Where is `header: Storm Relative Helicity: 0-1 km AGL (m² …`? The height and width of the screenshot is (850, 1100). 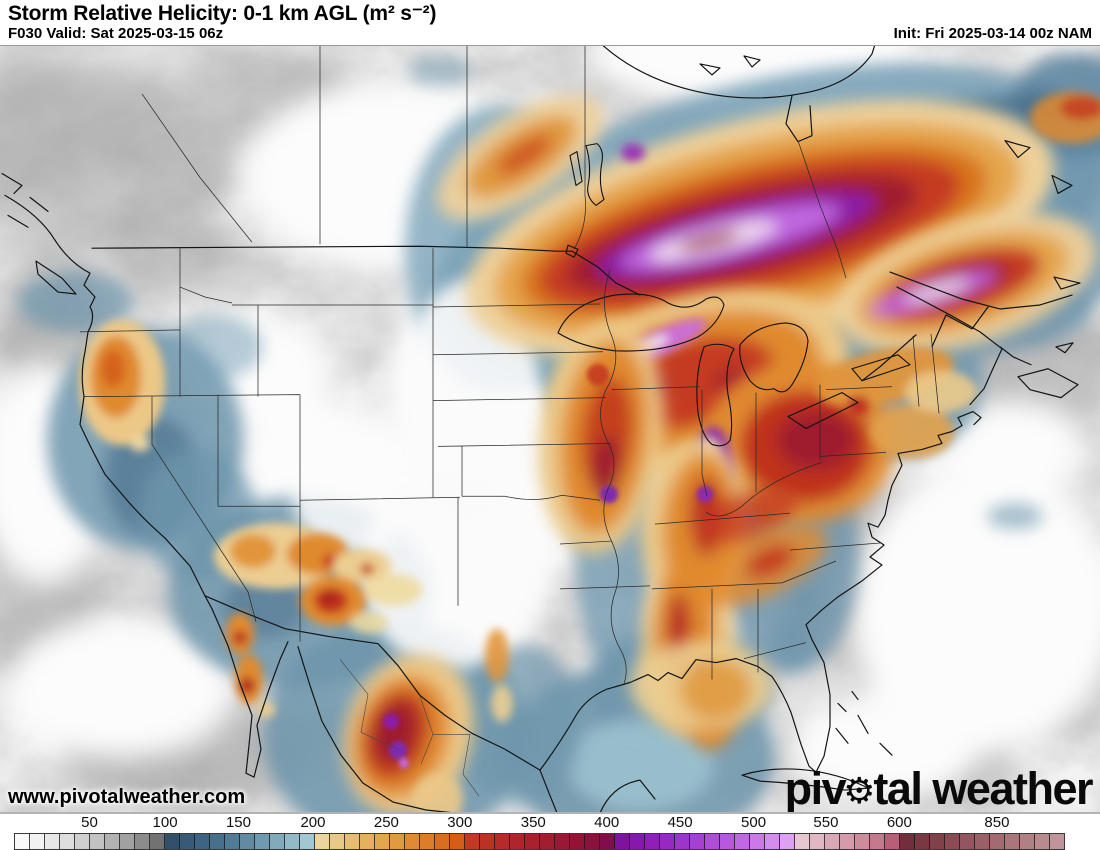 header: Storm Relative Helicity: 0-1 km AGL (m² … is located at coordinates (550, 22).